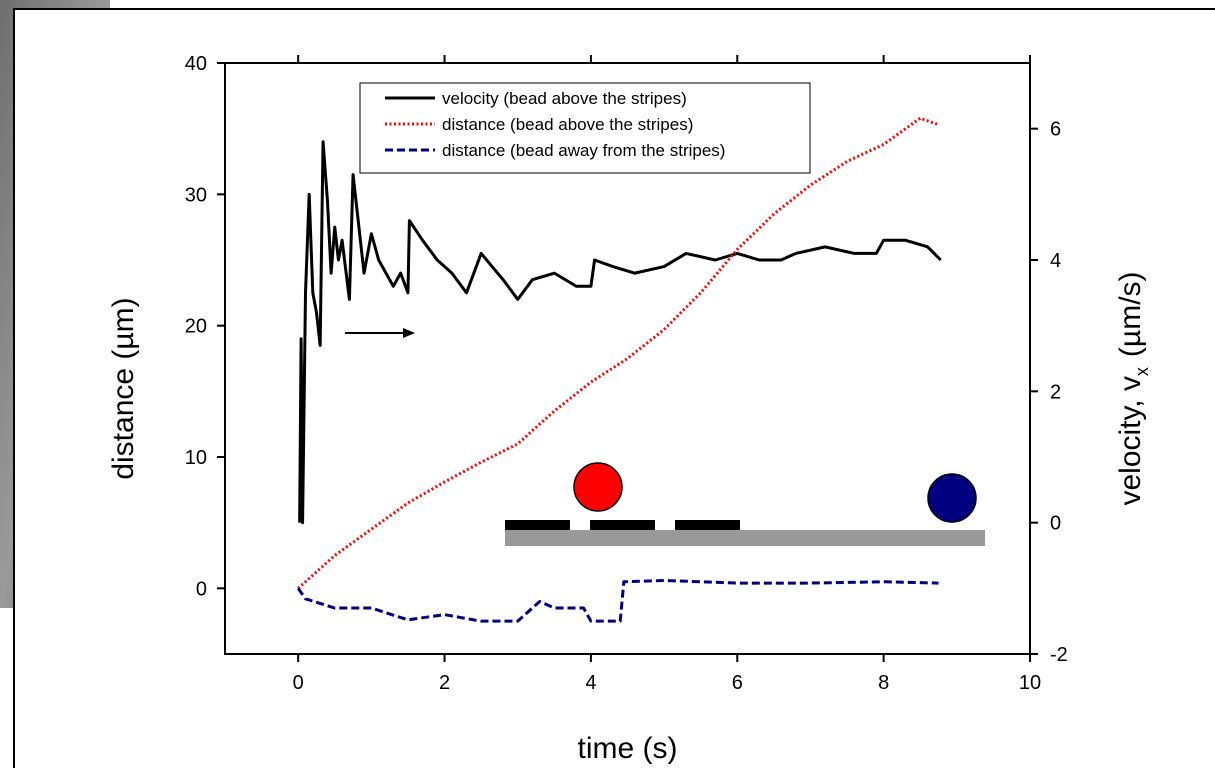 This screenshot has height=773, width=1215. I want to click on arrow, so click(380, 333).